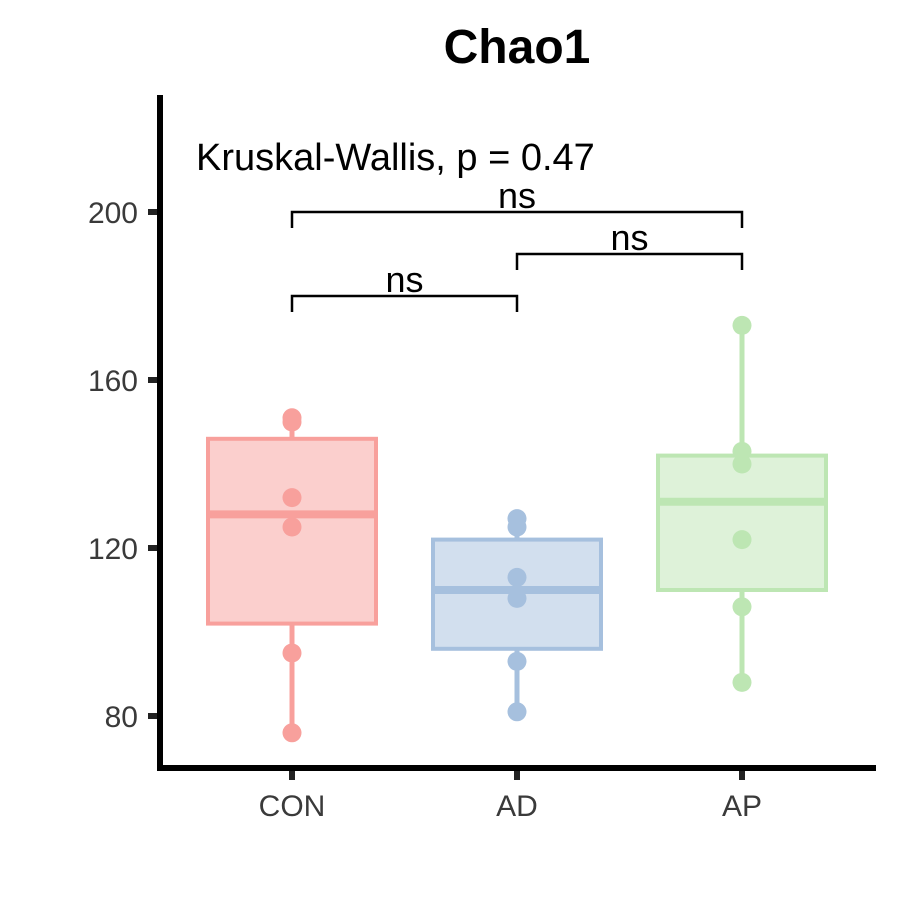 The width and height of the screenshot is (900, 900). Describe the element at coordinates (395, 158) in the screenshot. I see `test-annotation: Kruskal-Wallis, p = 0.47` at that location.